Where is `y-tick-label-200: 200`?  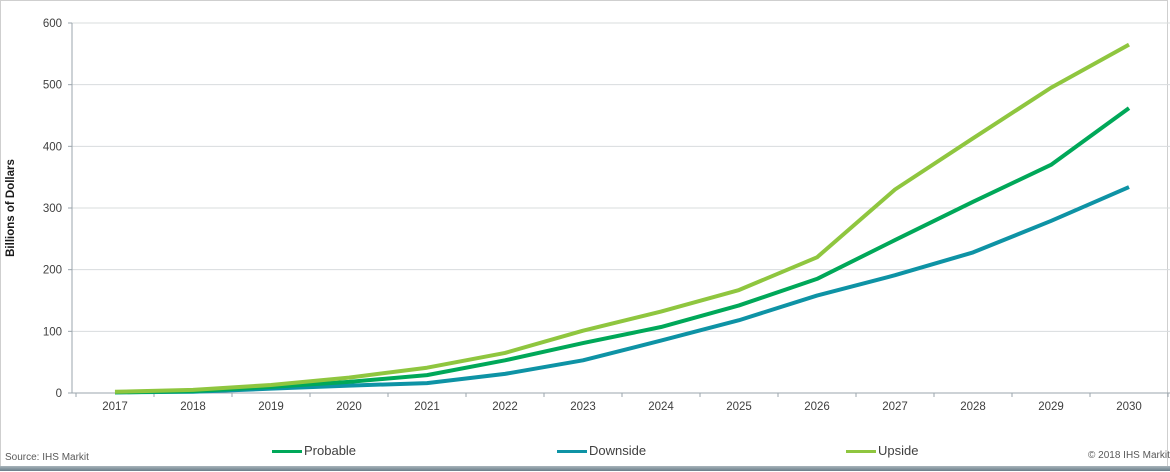
y-tick-label-200: 200 is located at coordinates (52, 271).